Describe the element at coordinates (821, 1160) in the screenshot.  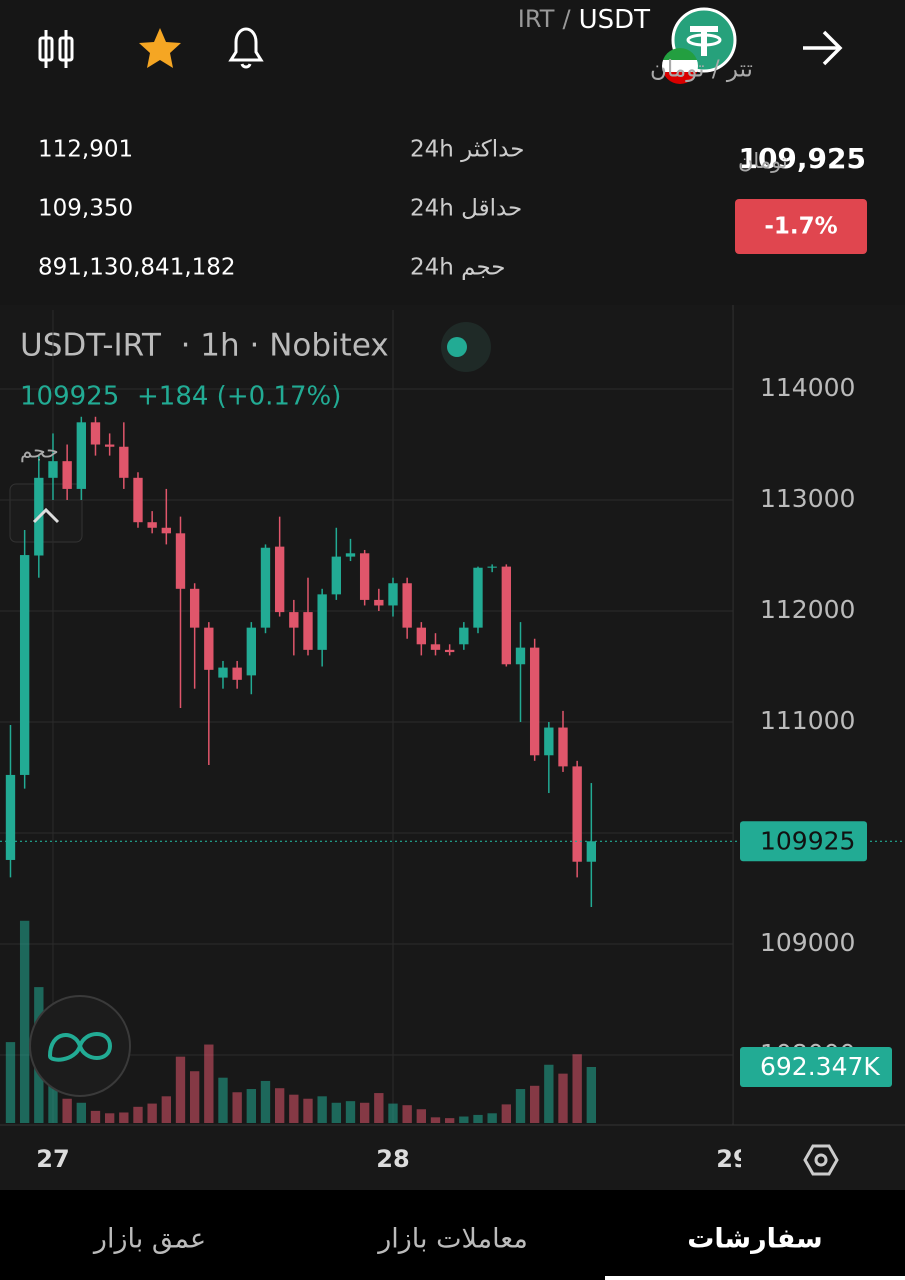
I see `settings-icon` at that location.